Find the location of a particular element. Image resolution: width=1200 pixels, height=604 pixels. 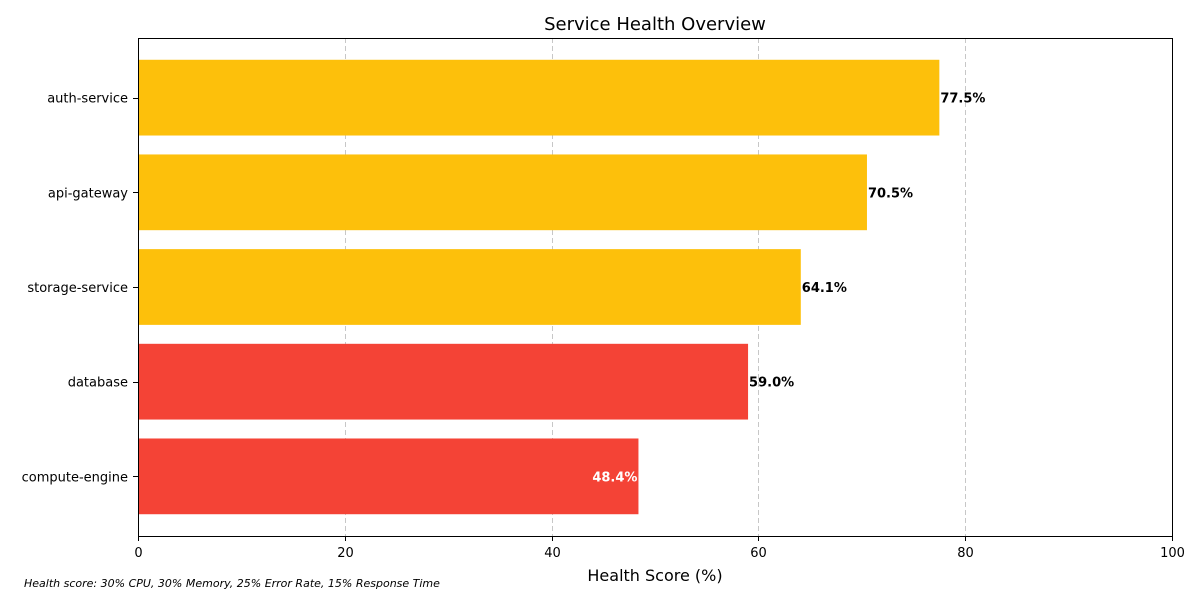

x-tick-label: 60 is located at coordinates (758, 553).